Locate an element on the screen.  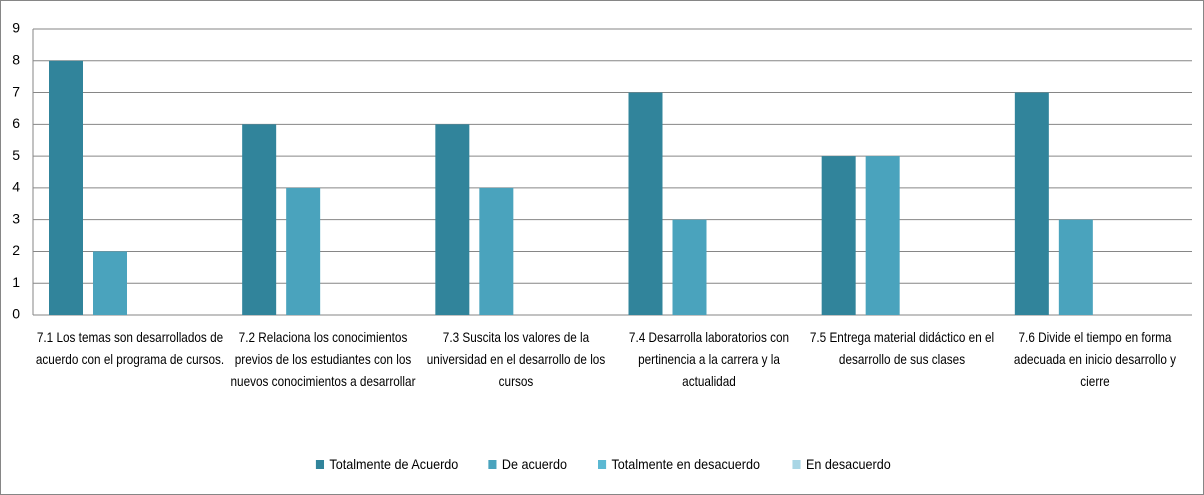
legend-item: Totalmente en desacuerdo is located at coordinates (679, 464).